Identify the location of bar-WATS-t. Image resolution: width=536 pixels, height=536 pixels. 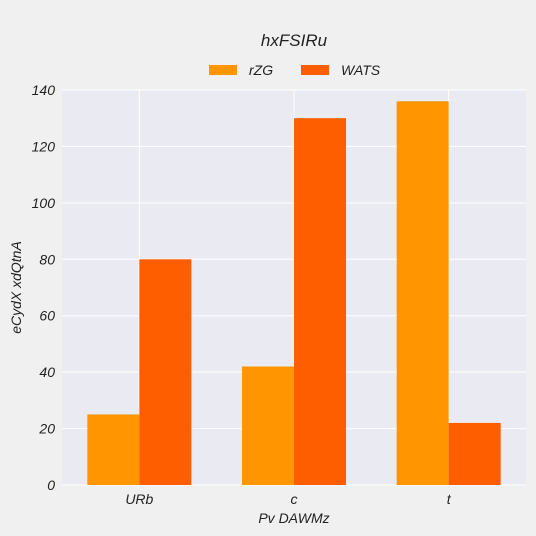
(474, 453).